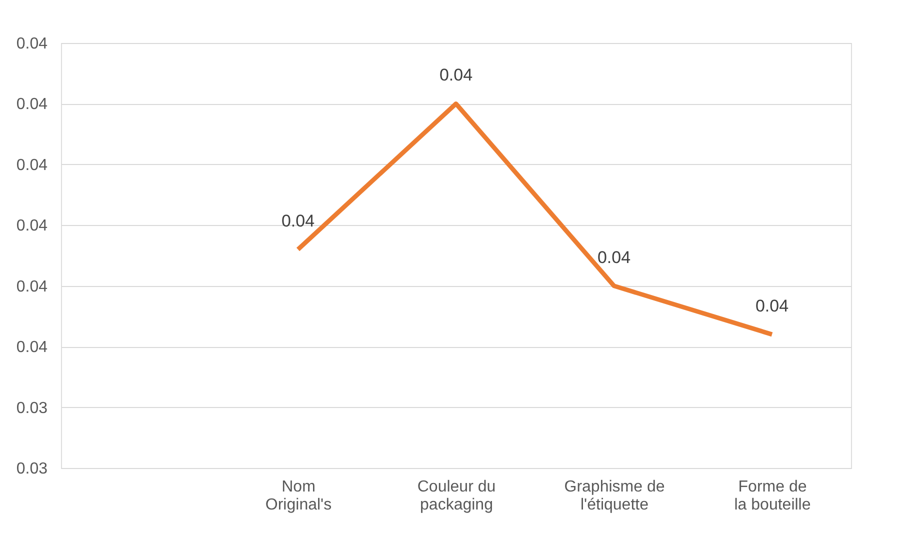 Image resolution: width=912 pixels, height=548 pixels. Describe the element at coordinates (614, 496) in the screenshot. I see `x-tick-label: Graphisme de l'étiquette` at that location.